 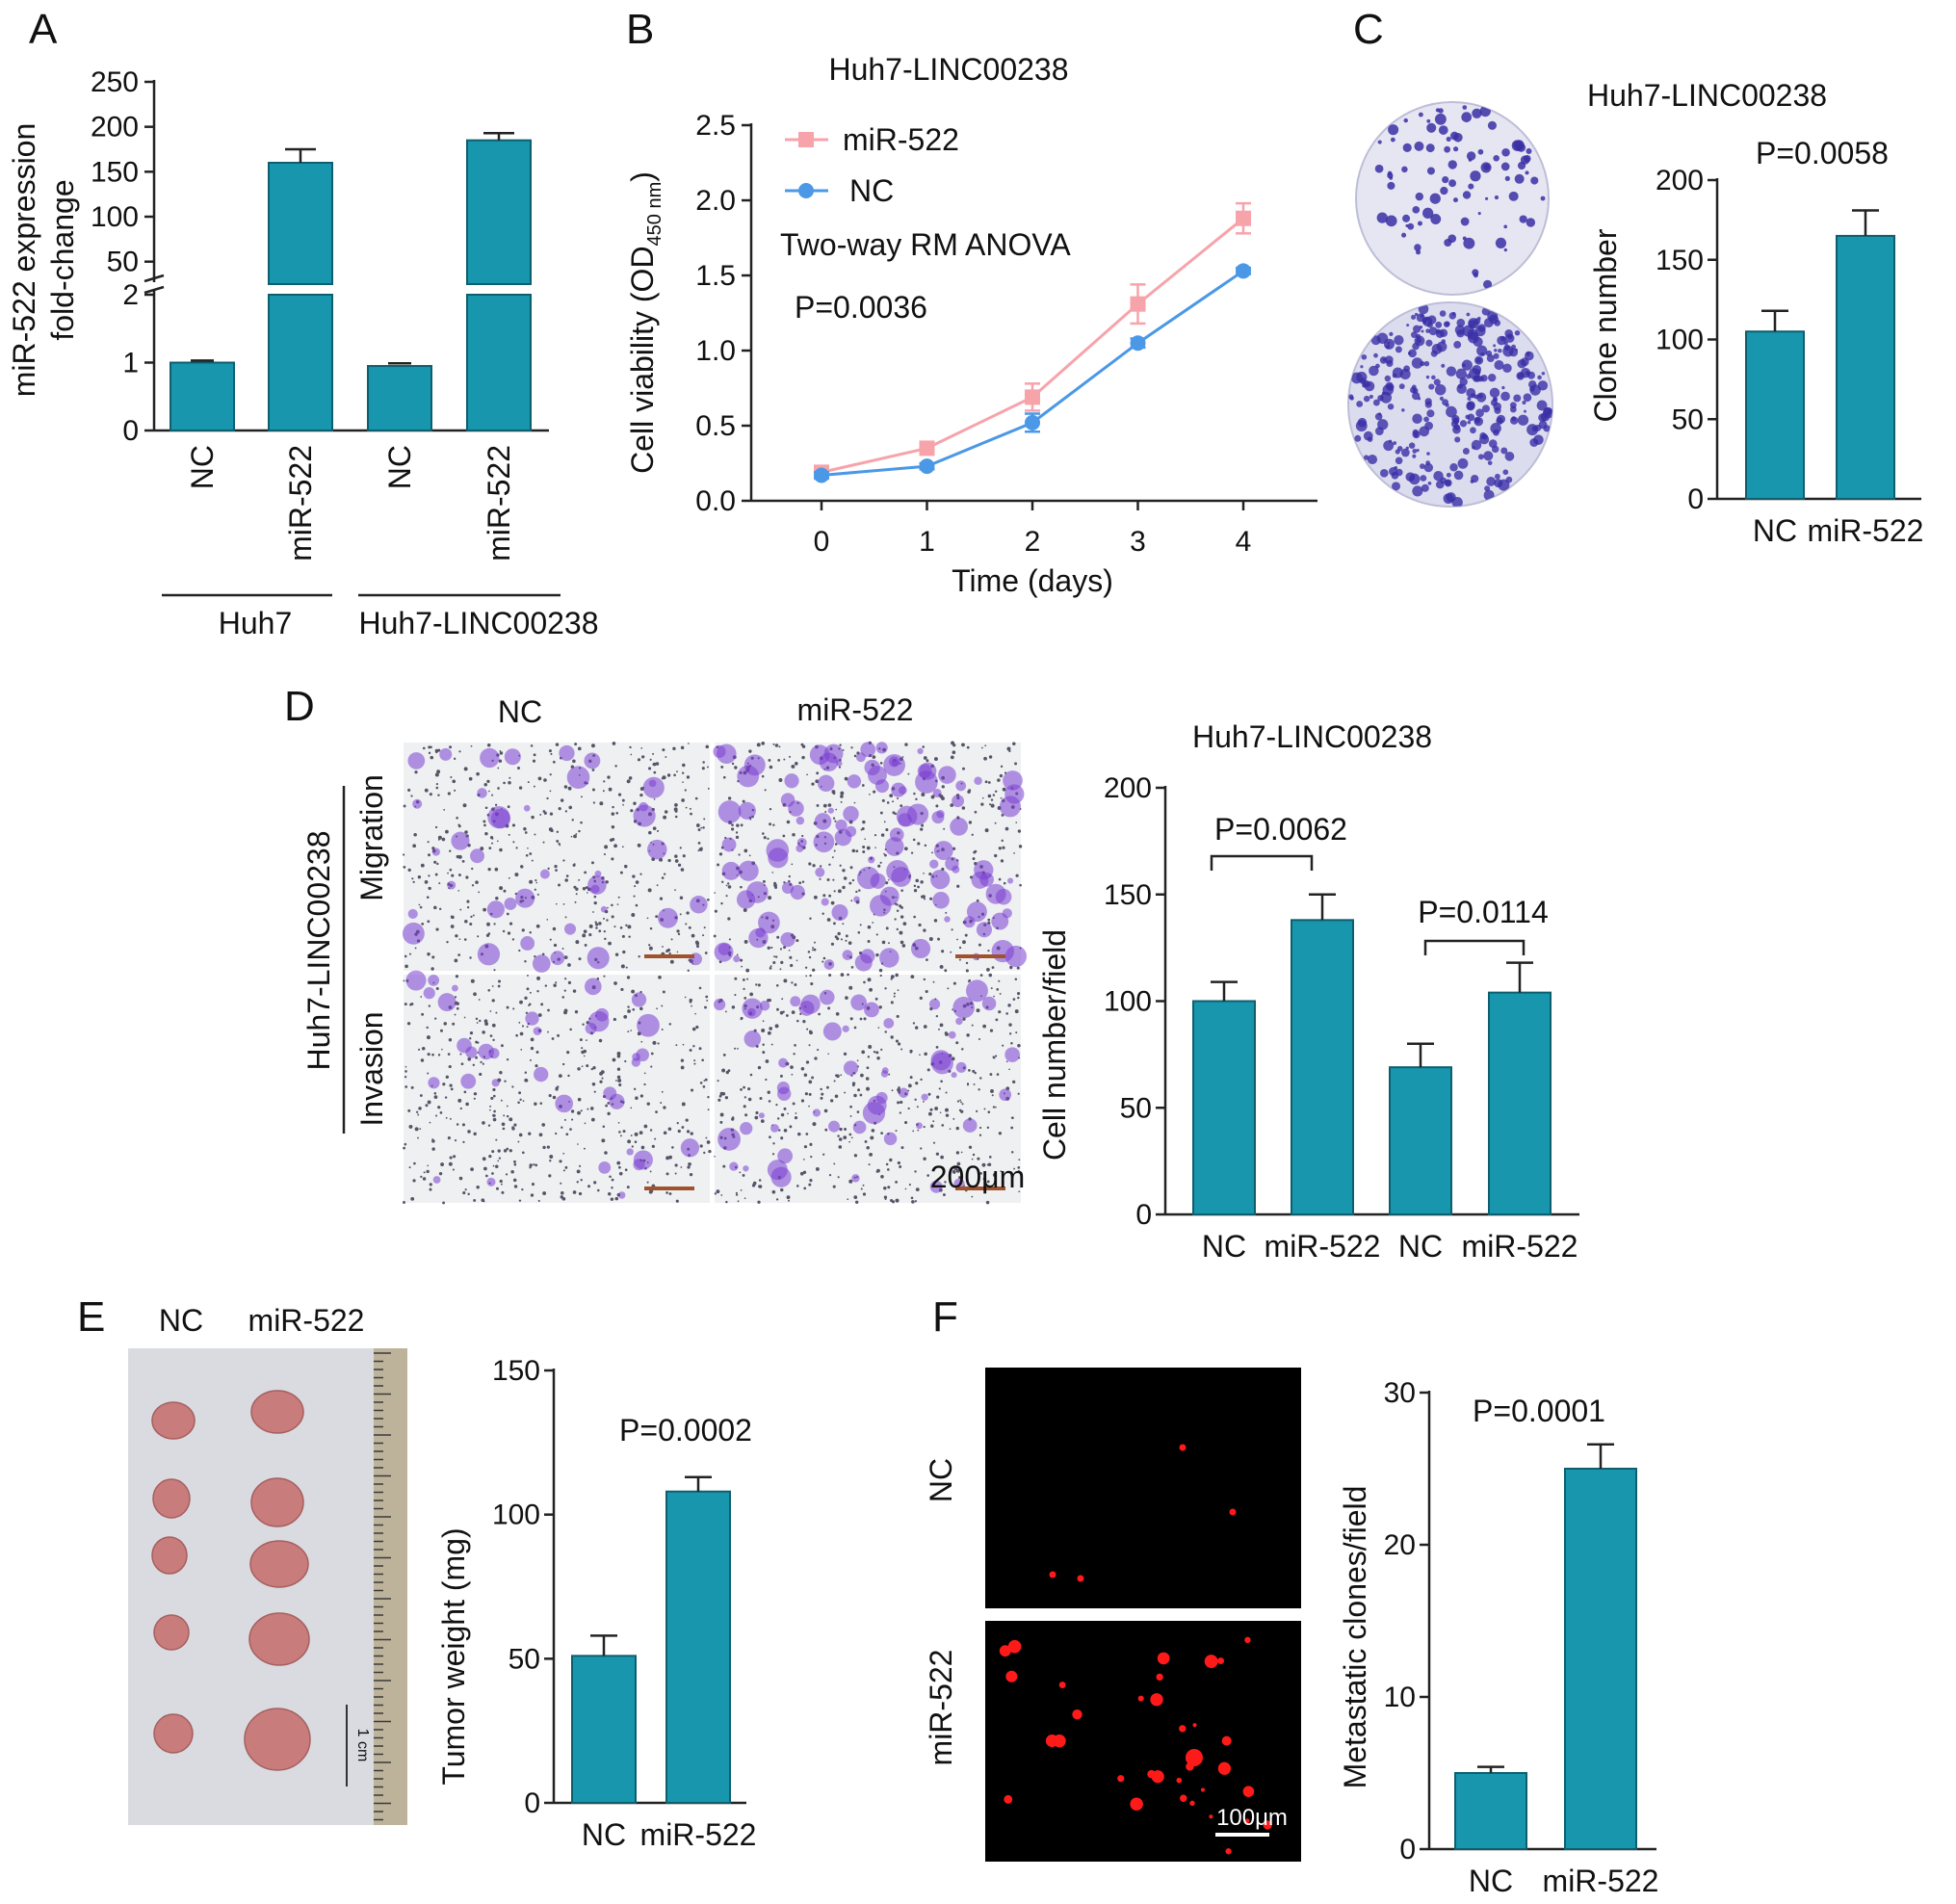 What do you see at coordinates (115, 127) in the screenshot?
I see `panel-a-y-tick-label: 200` at bounding box center [115, 127].